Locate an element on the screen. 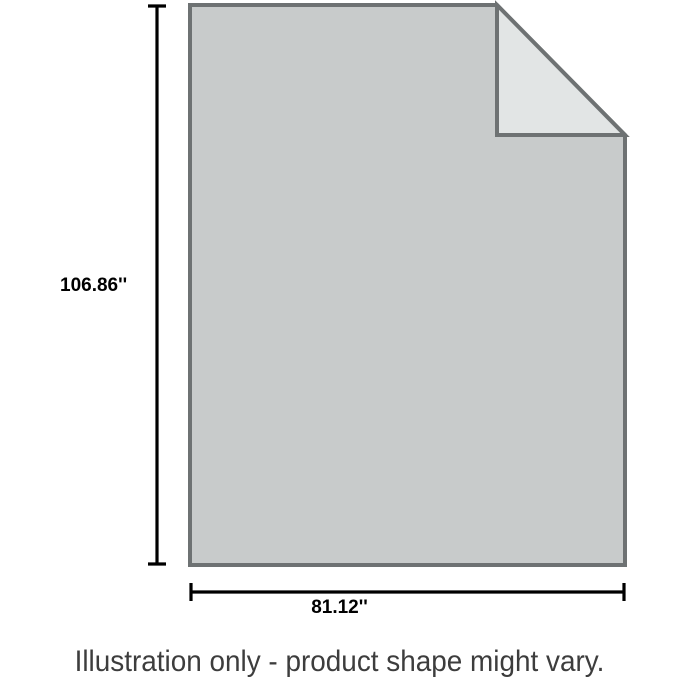 This screenshot has height=691, width=679. width-dimension-label: 81.12'' is located at coordinates (339, 607).